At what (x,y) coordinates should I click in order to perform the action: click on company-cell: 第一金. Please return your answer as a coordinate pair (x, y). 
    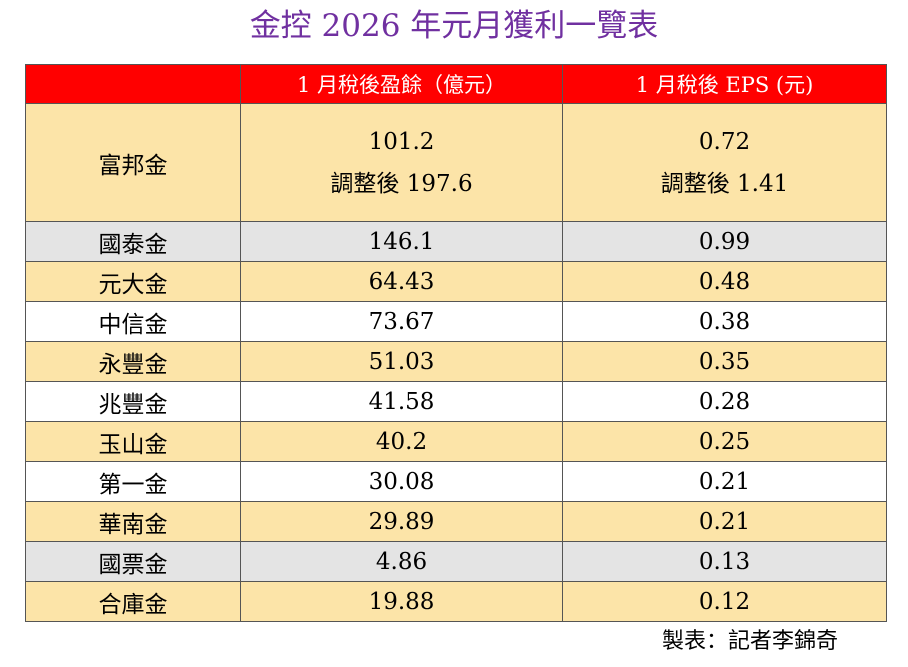
    Looking at the image, I should click on (133, 481).